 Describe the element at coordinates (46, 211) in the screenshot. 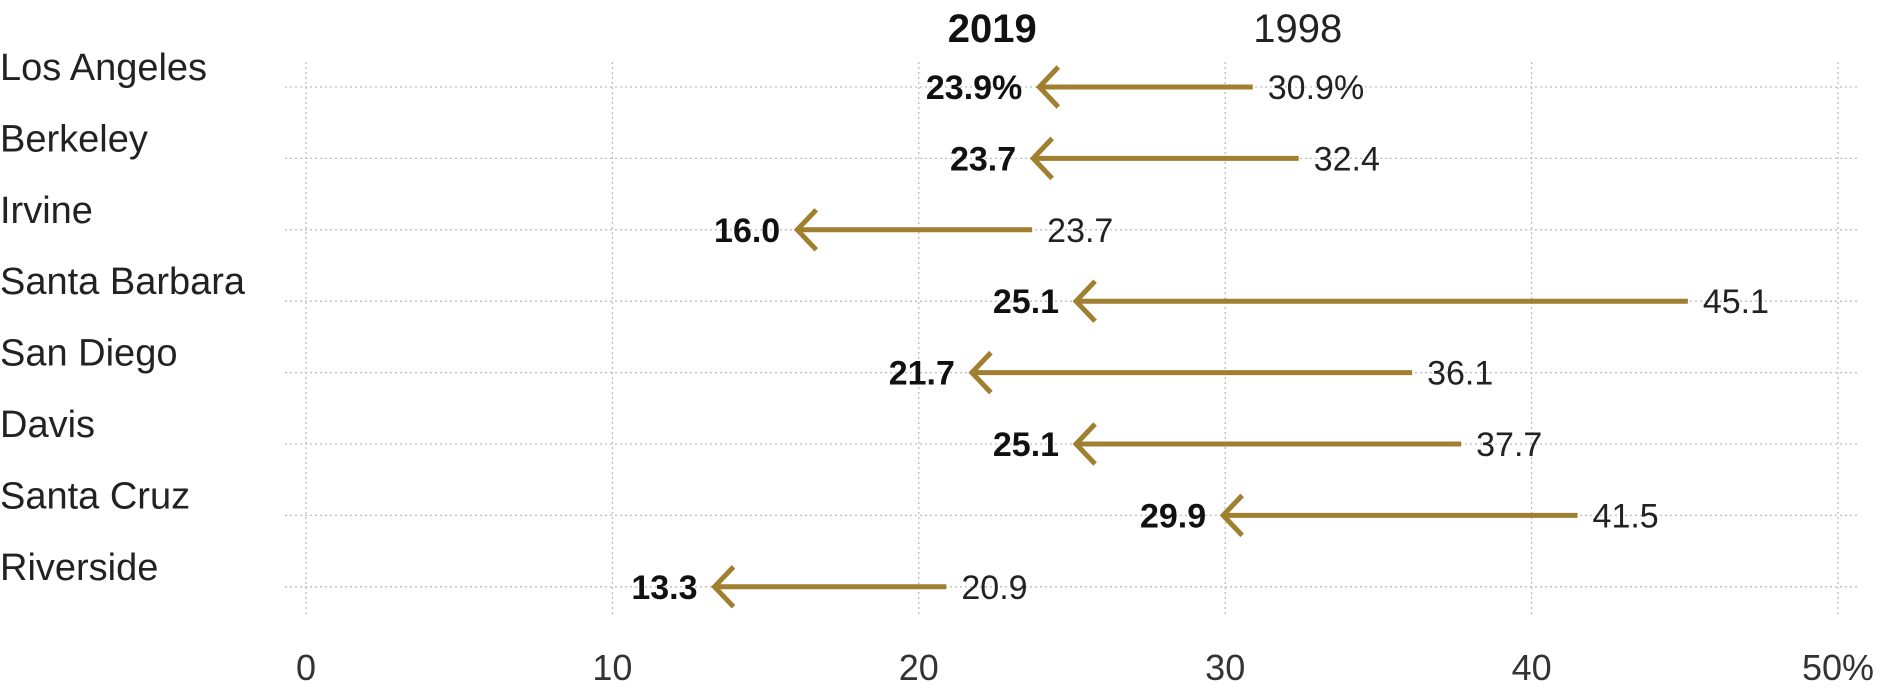

I see `city-label: Irvine` at that location.